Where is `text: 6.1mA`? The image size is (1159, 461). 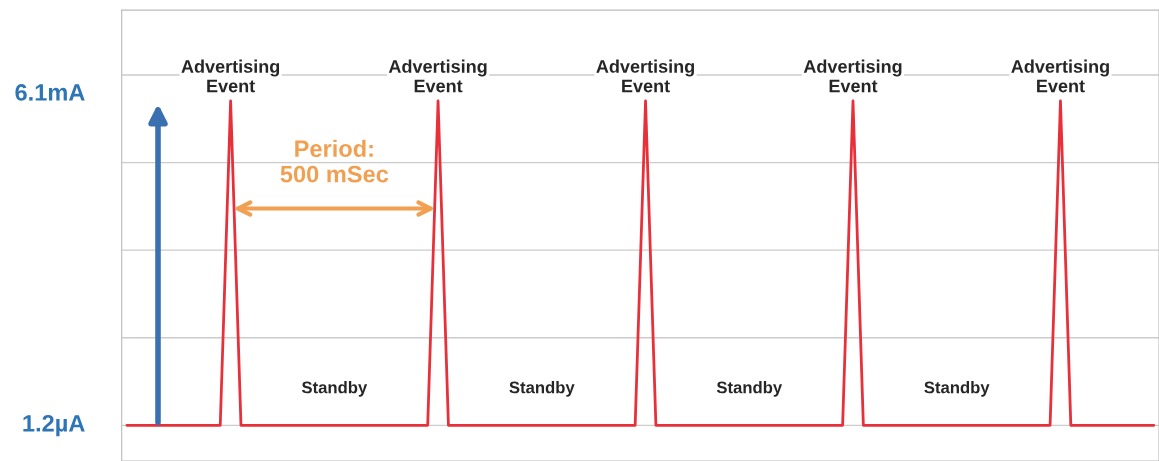
text: 6.1mA is located at coordinates (50, 92).